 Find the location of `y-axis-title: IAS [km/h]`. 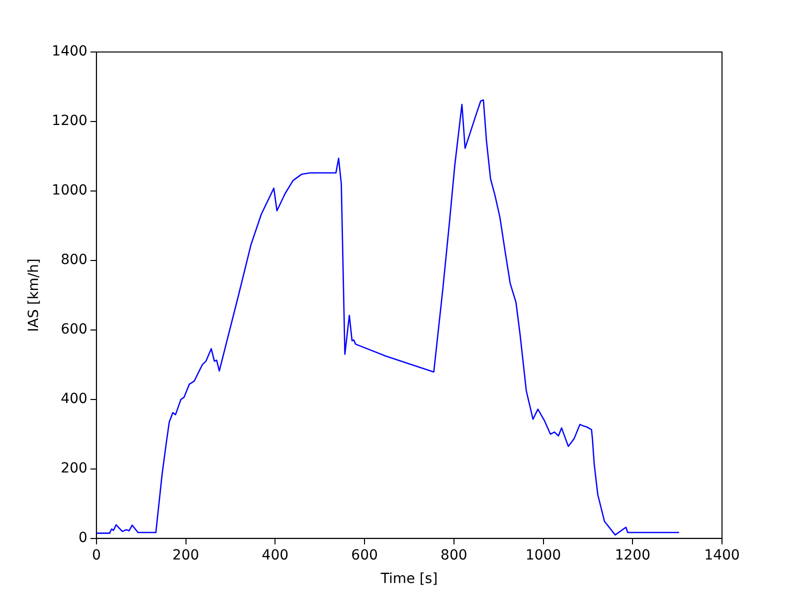

y-axis-title: IAS [km/h] is located at coordinates (34, 295).